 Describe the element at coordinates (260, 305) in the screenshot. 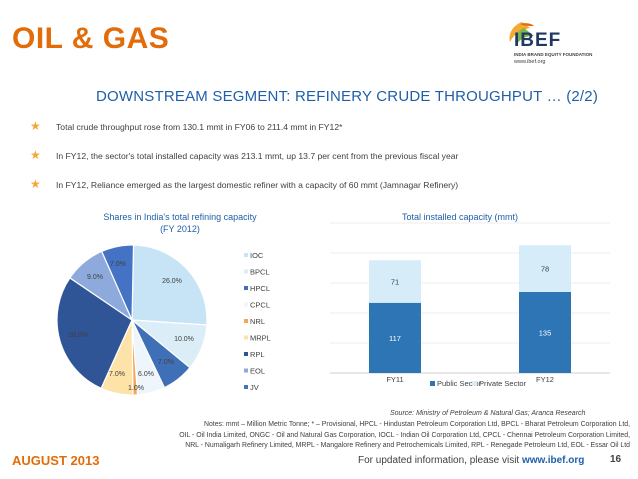

I see `legend-label: CPCL` at that location.